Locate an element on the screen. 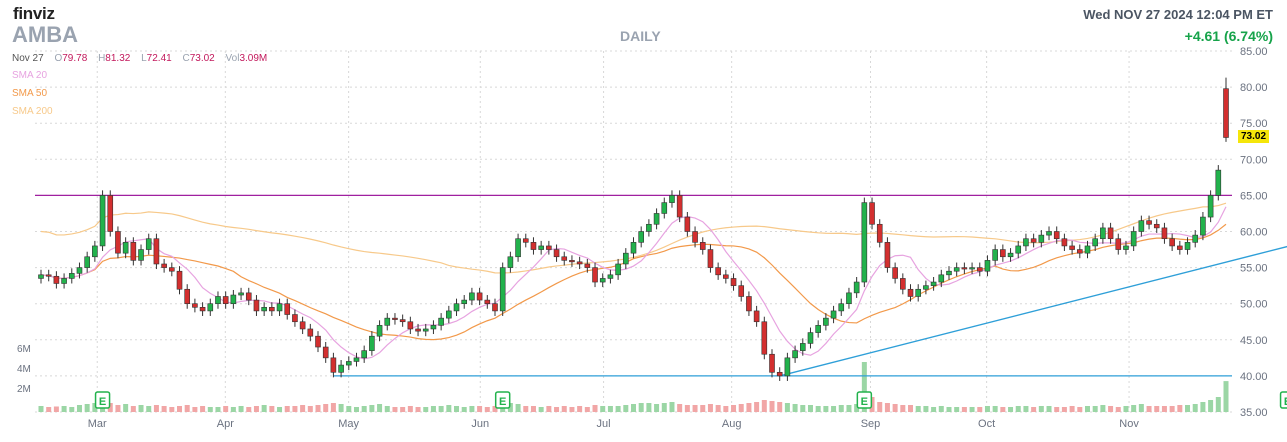  low-value: 72.41 is located at coordinates (159, 58).